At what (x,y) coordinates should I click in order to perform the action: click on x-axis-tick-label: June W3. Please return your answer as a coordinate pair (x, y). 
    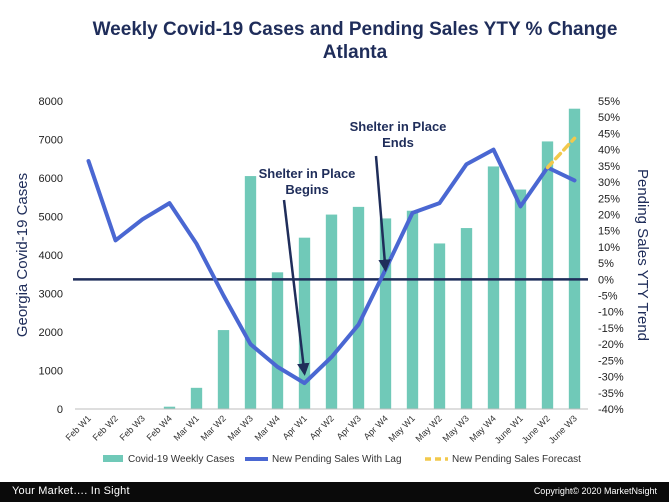
    Looking at the image, I should click on (563, 429).